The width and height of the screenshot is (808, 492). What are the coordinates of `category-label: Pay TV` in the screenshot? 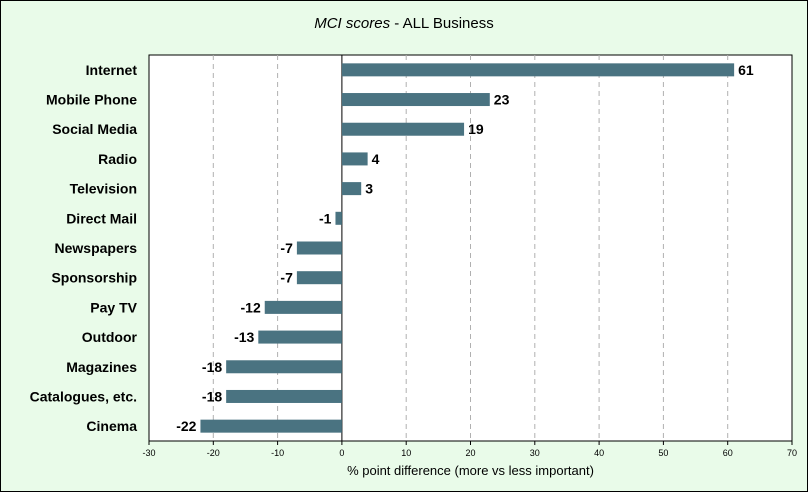 It's located at (113, 307).